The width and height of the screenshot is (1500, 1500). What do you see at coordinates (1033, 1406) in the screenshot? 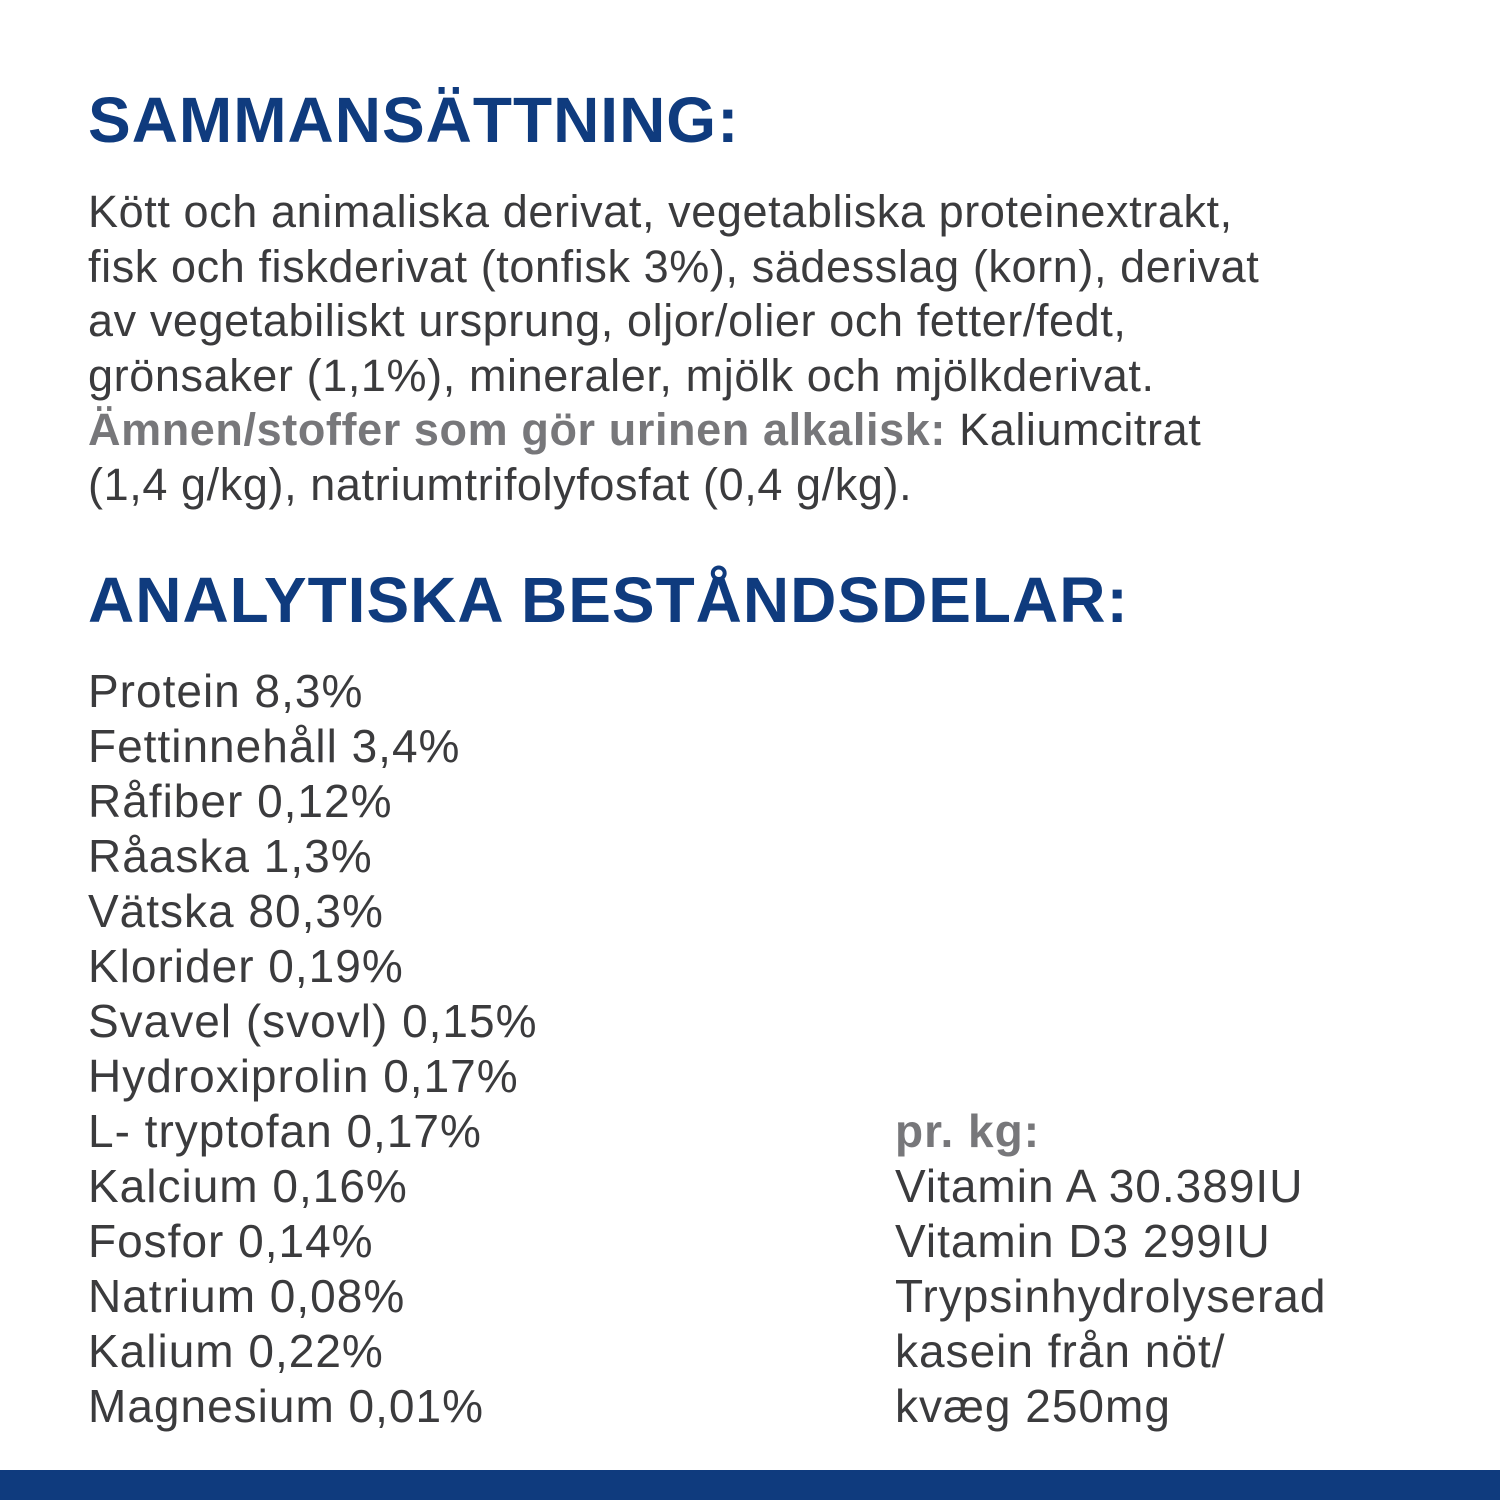
I see `list-item: kvæg 250mg` at bounding box center [1033, 1406].